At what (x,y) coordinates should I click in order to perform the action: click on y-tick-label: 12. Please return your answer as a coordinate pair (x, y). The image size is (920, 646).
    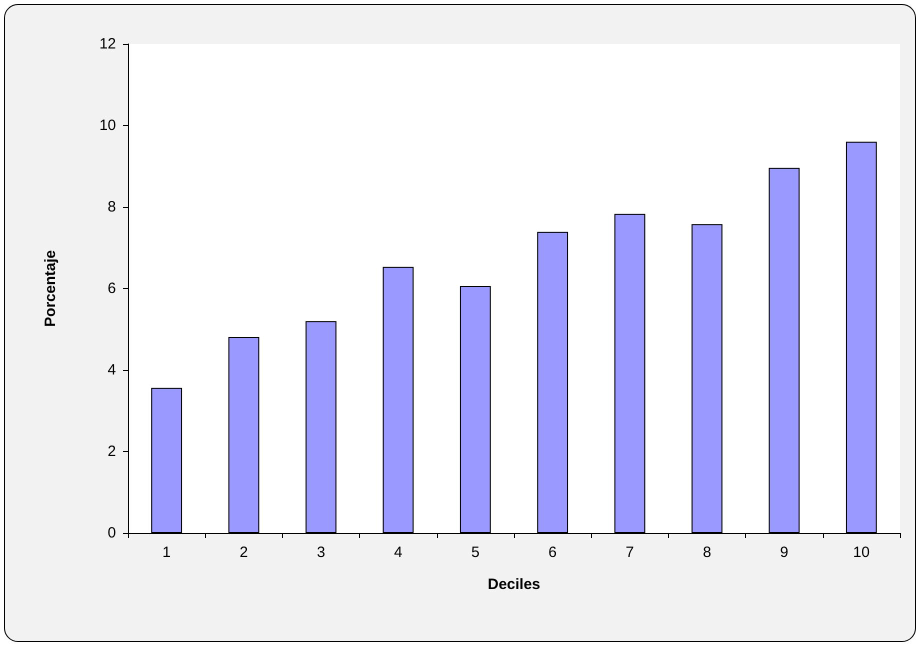
    Looking at the image, I should click on (107, 44).